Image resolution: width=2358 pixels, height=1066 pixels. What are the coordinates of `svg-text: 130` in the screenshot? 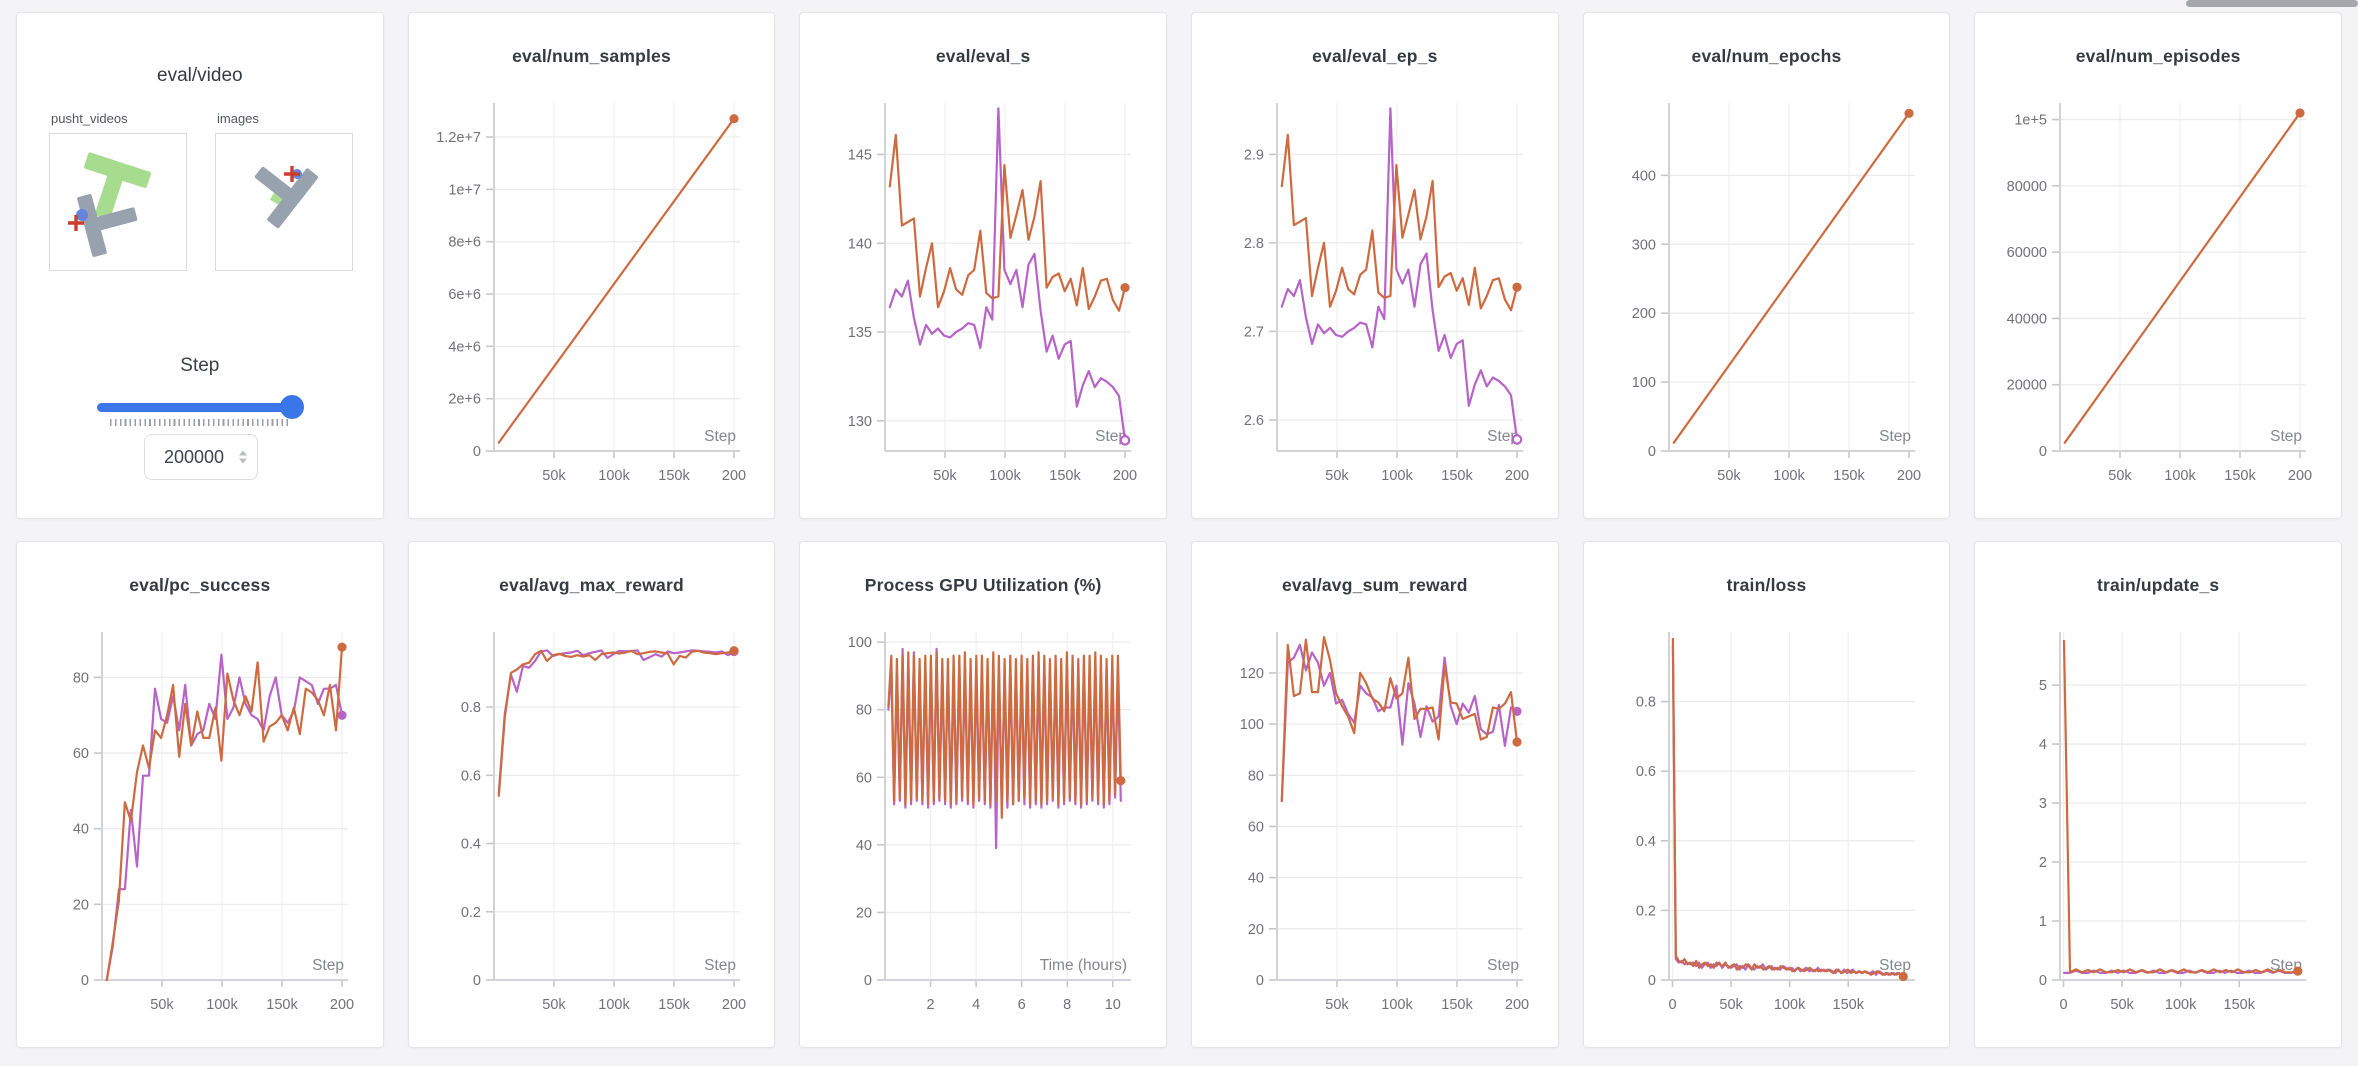 It's located at (860, 422).